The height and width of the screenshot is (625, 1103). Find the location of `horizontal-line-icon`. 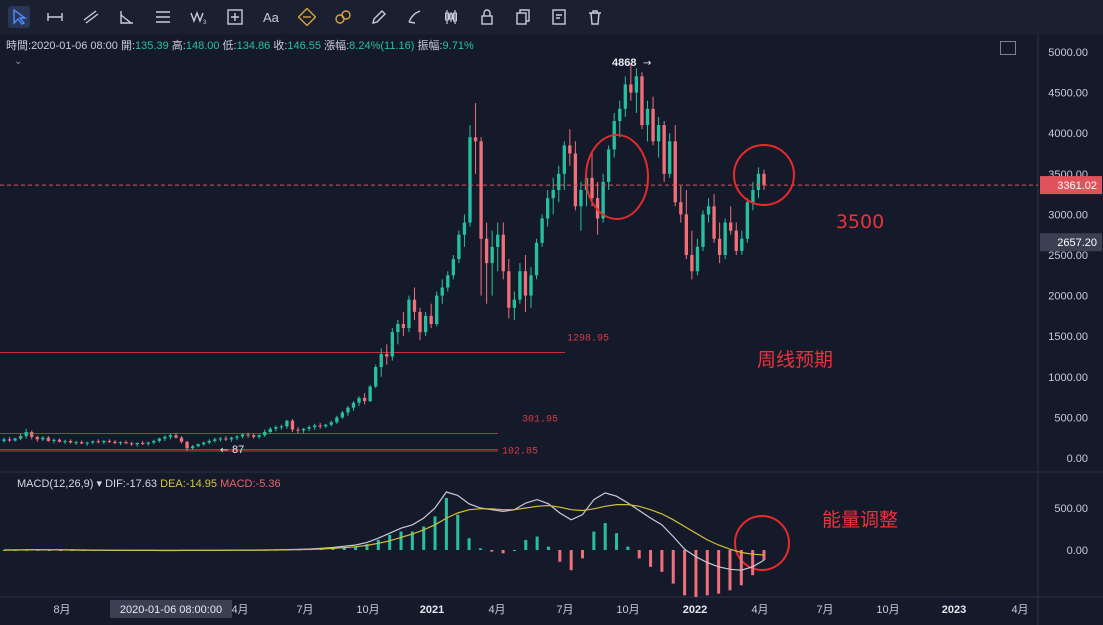

horizontal-line-icon is located at coordinates (55, 17).